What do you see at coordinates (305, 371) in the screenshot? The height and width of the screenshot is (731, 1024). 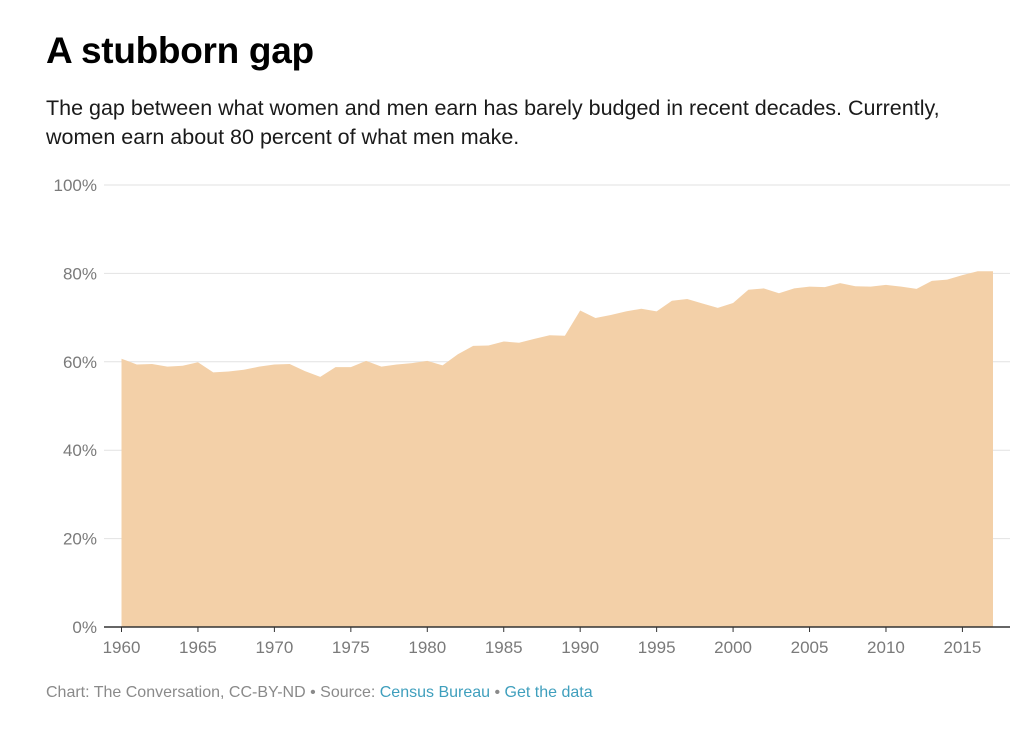 I see `data-point-1972` at bounding box center [305, 371].